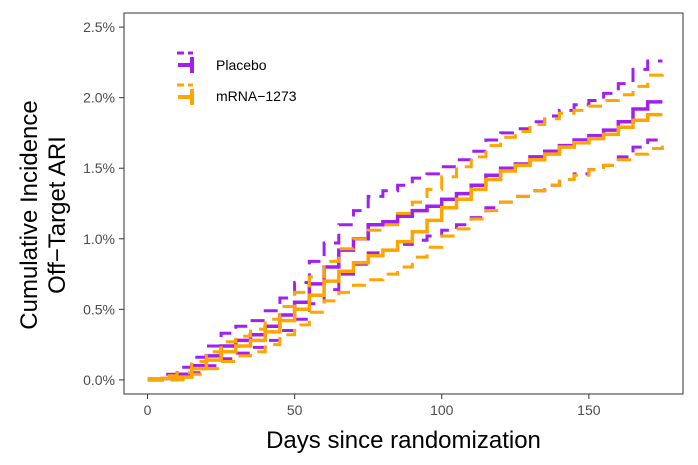 This screenshot has width=698, height=465. What do you see at coordinates (99, 168) in the screenshot?
I see `y-tick-label: 1.5%` at bounding box center [99, 168].